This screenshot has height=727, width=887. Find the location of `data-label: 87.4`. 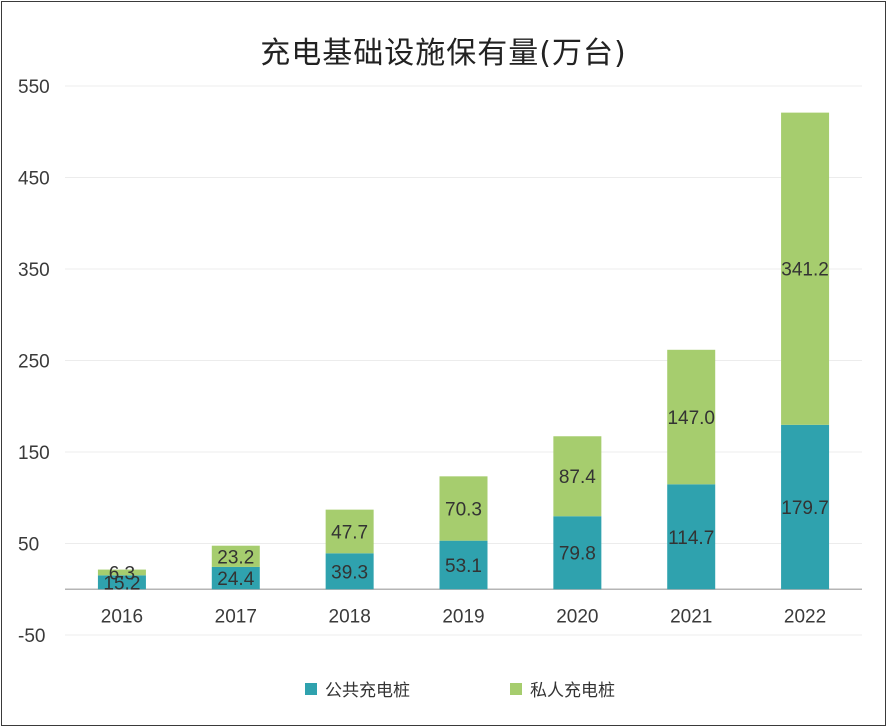

data-label: 87.4 is located at coordinates (577, 477).